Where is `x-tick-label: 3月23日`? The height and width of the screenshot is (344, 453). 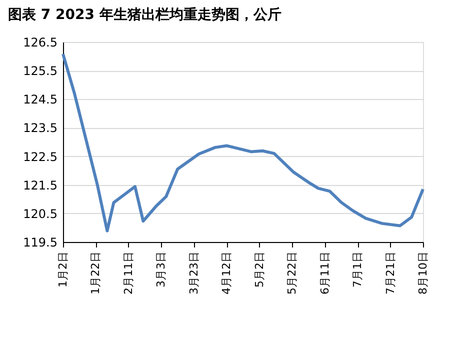 x-tick-label: 3月23日 is located at coordinates (193, 273).